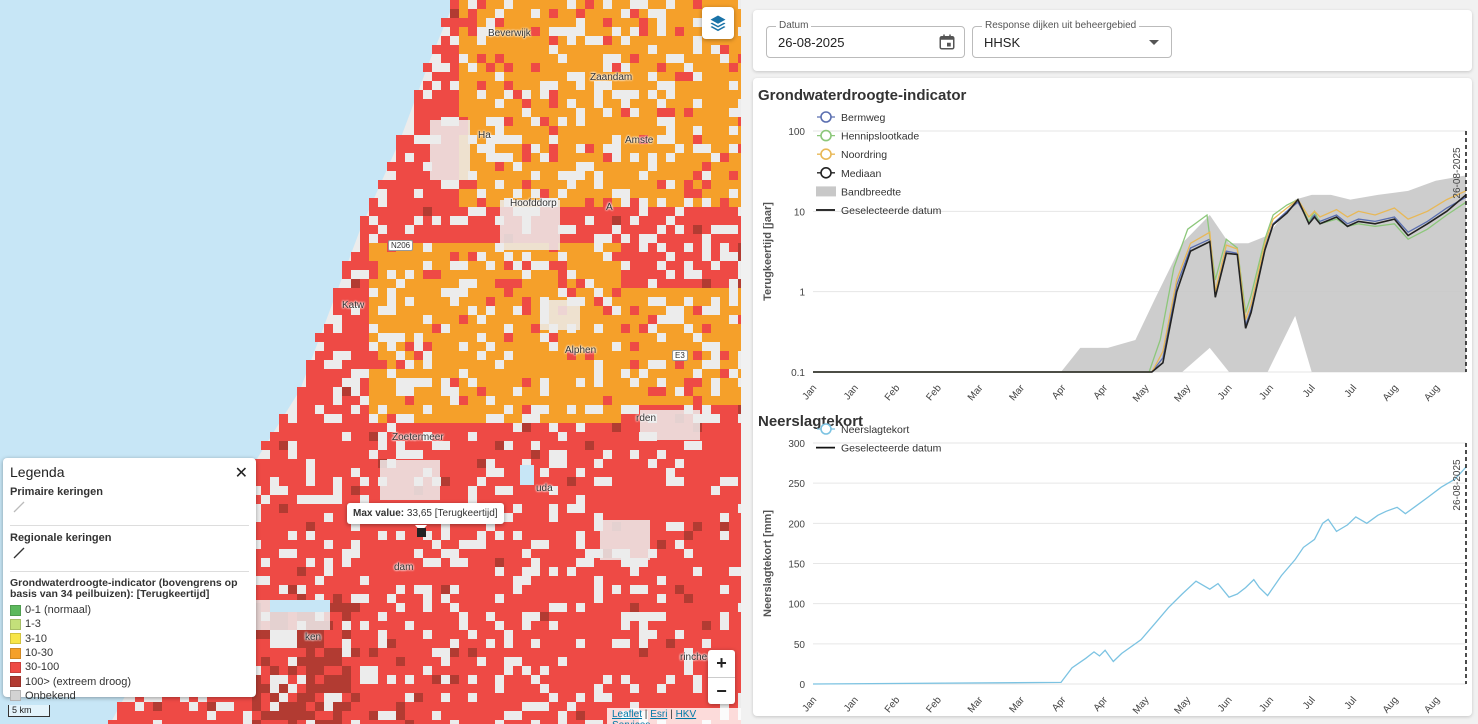 The width and height of the screenshot is (1478, 724). What do you see at coordinates (56, 492) in the screenshot?
I see `legend-primaire-label: Primaire keringen` at bounding box center [56, 492].